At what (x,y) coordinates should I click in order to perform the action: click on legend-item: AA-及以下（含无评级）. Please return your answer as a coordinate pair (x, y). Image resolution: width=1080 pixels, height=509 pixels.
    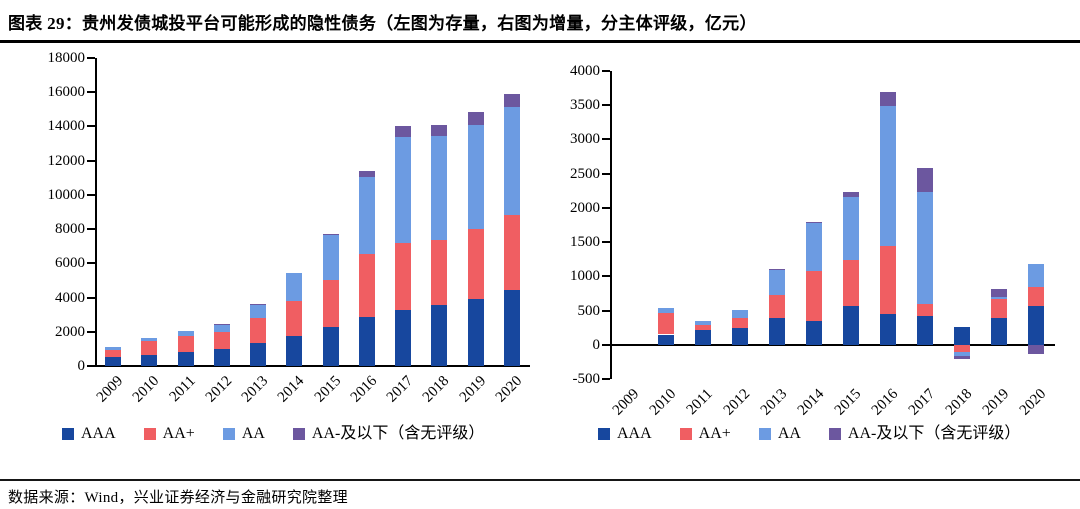
    Looking at the image, I should click on (388, 434).